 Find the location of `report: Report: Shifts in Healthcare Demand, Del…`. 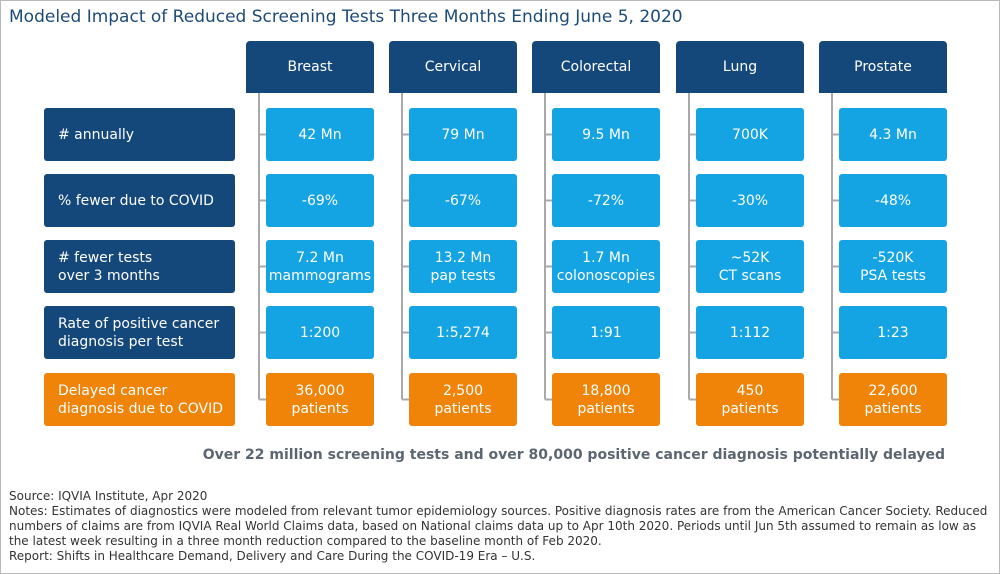

report: Report: Shifts in Healthcare Demand, Del… is located at coordinates (272, 556).